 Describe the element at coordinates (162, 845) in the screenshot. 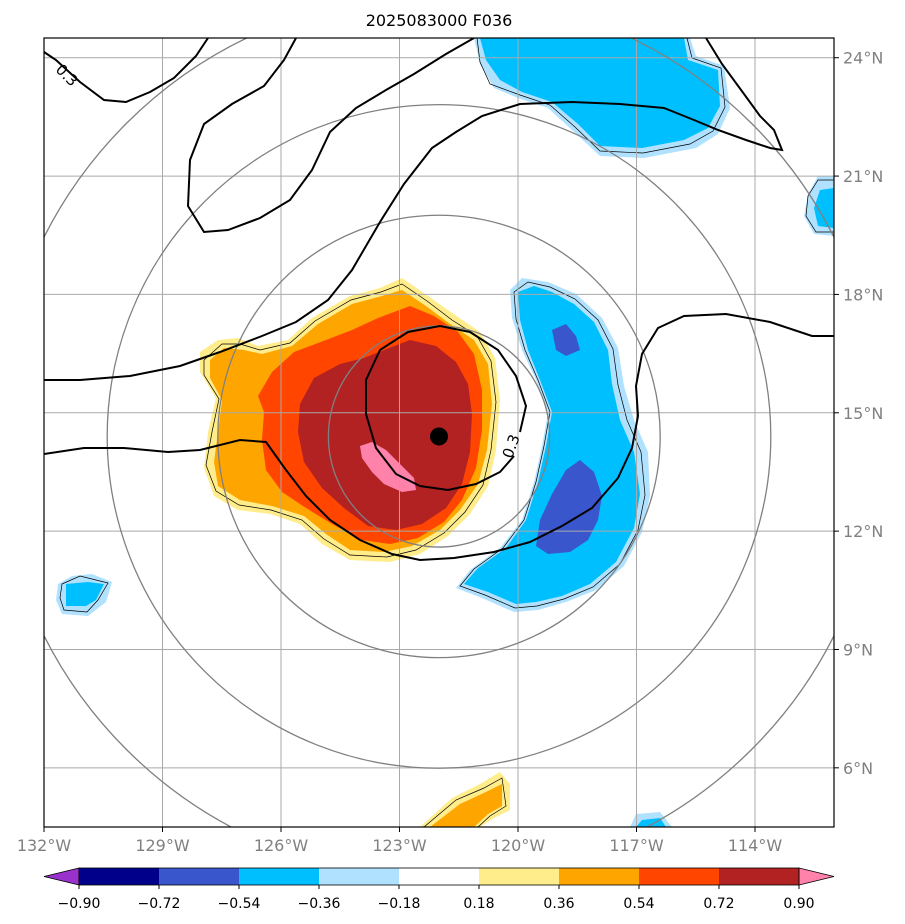

I see `x-tick-label-1: 129°W` at that location.